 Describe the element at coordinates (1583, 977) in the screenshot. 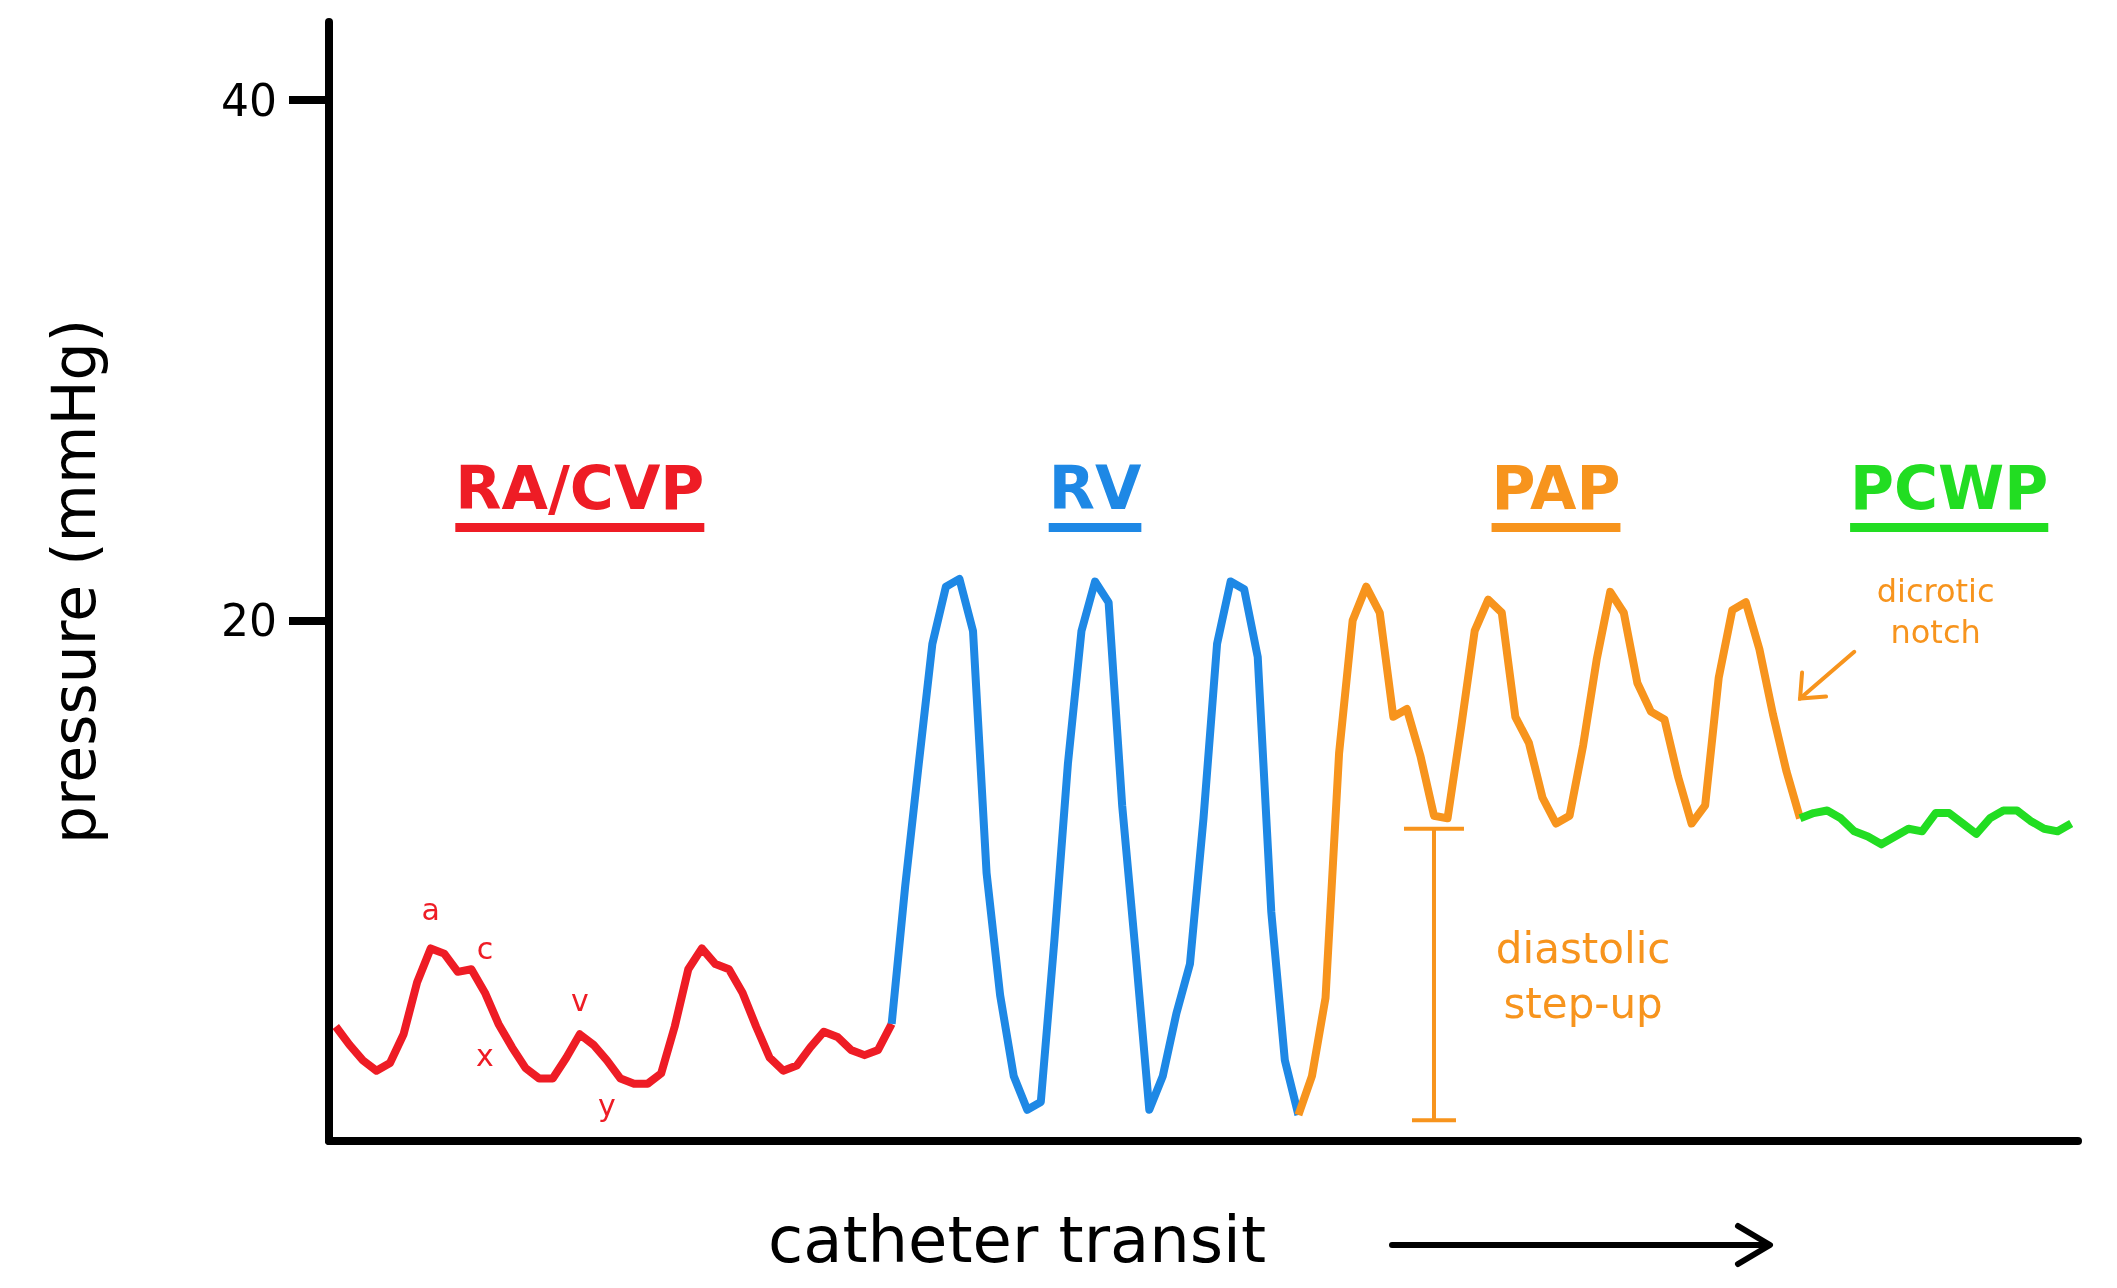

I see `annotation: diastolic step-up` at that location.